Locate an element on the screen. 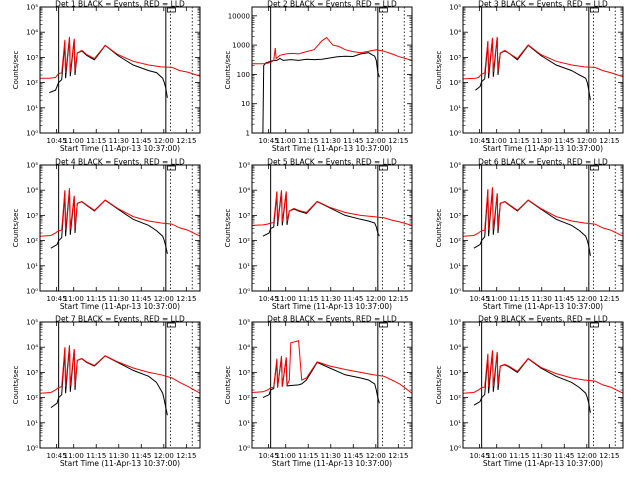 This screenshot has width=640, height=480. y-tick-label: 100 is located at coordinates (243, 75).